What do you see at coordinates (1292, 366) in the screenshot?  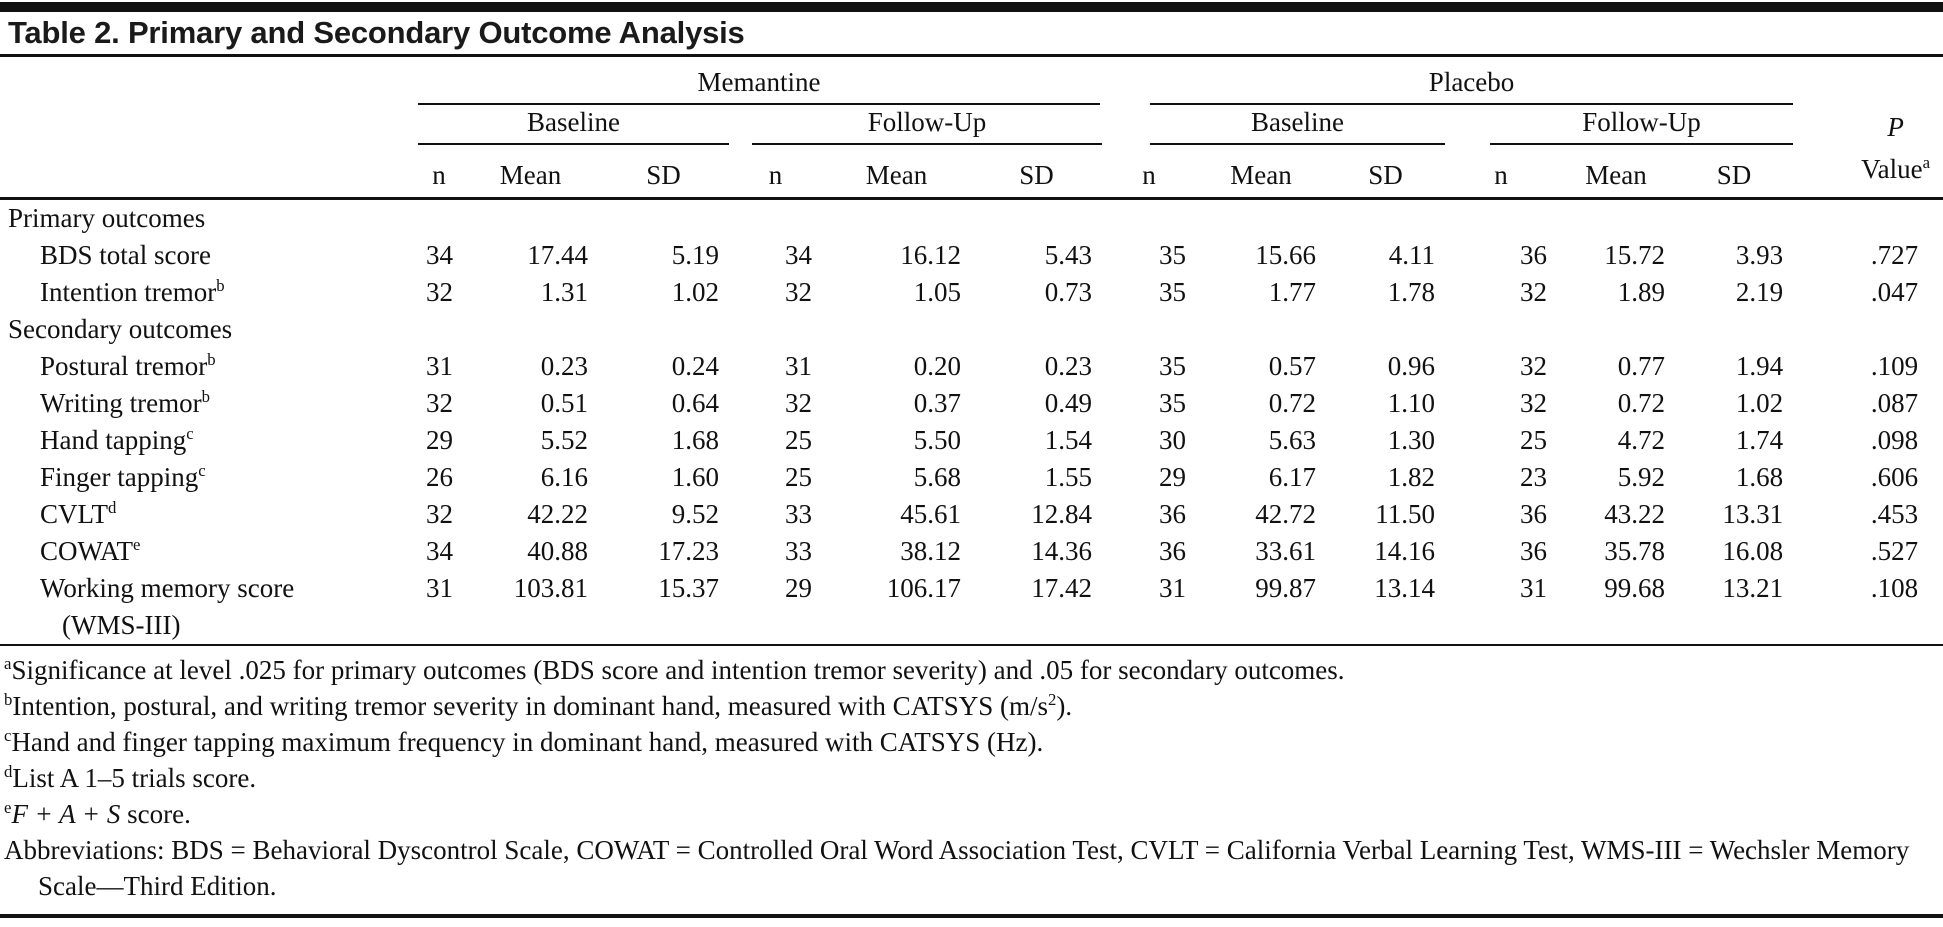 I see `value-cell: 0.57` at bounding box center [1292, 366].